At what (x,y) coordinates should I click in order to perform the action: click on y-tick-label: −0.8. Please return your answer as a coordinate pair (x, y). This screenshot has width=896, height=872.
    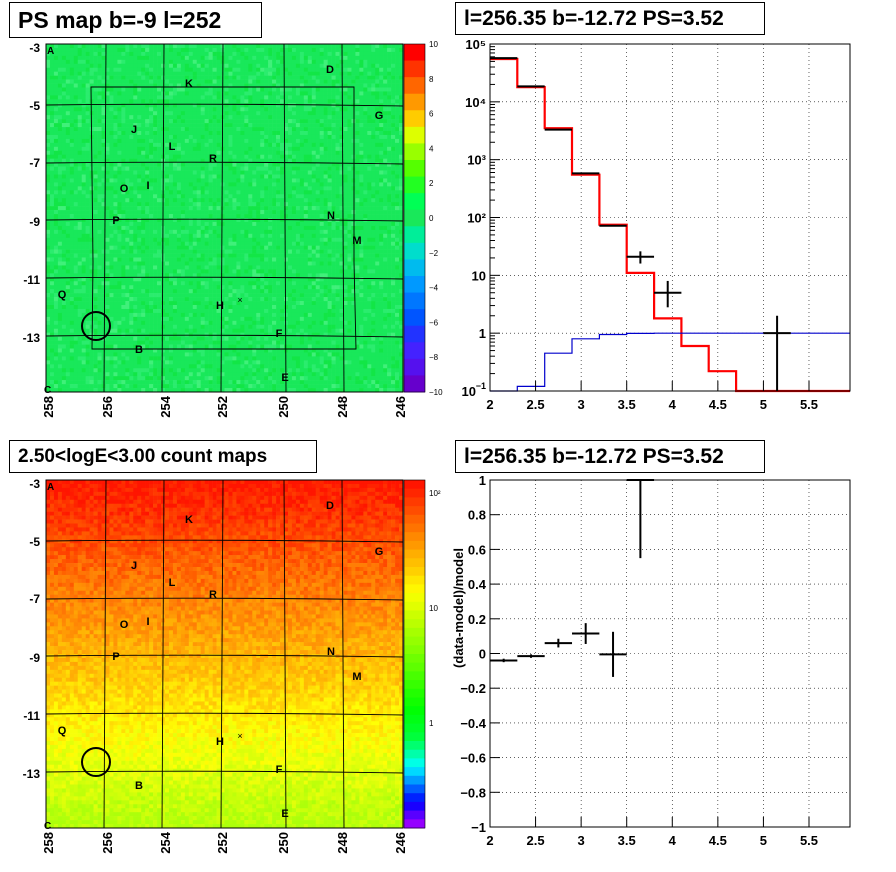
    Looking at the image, I should click on (473, 792).